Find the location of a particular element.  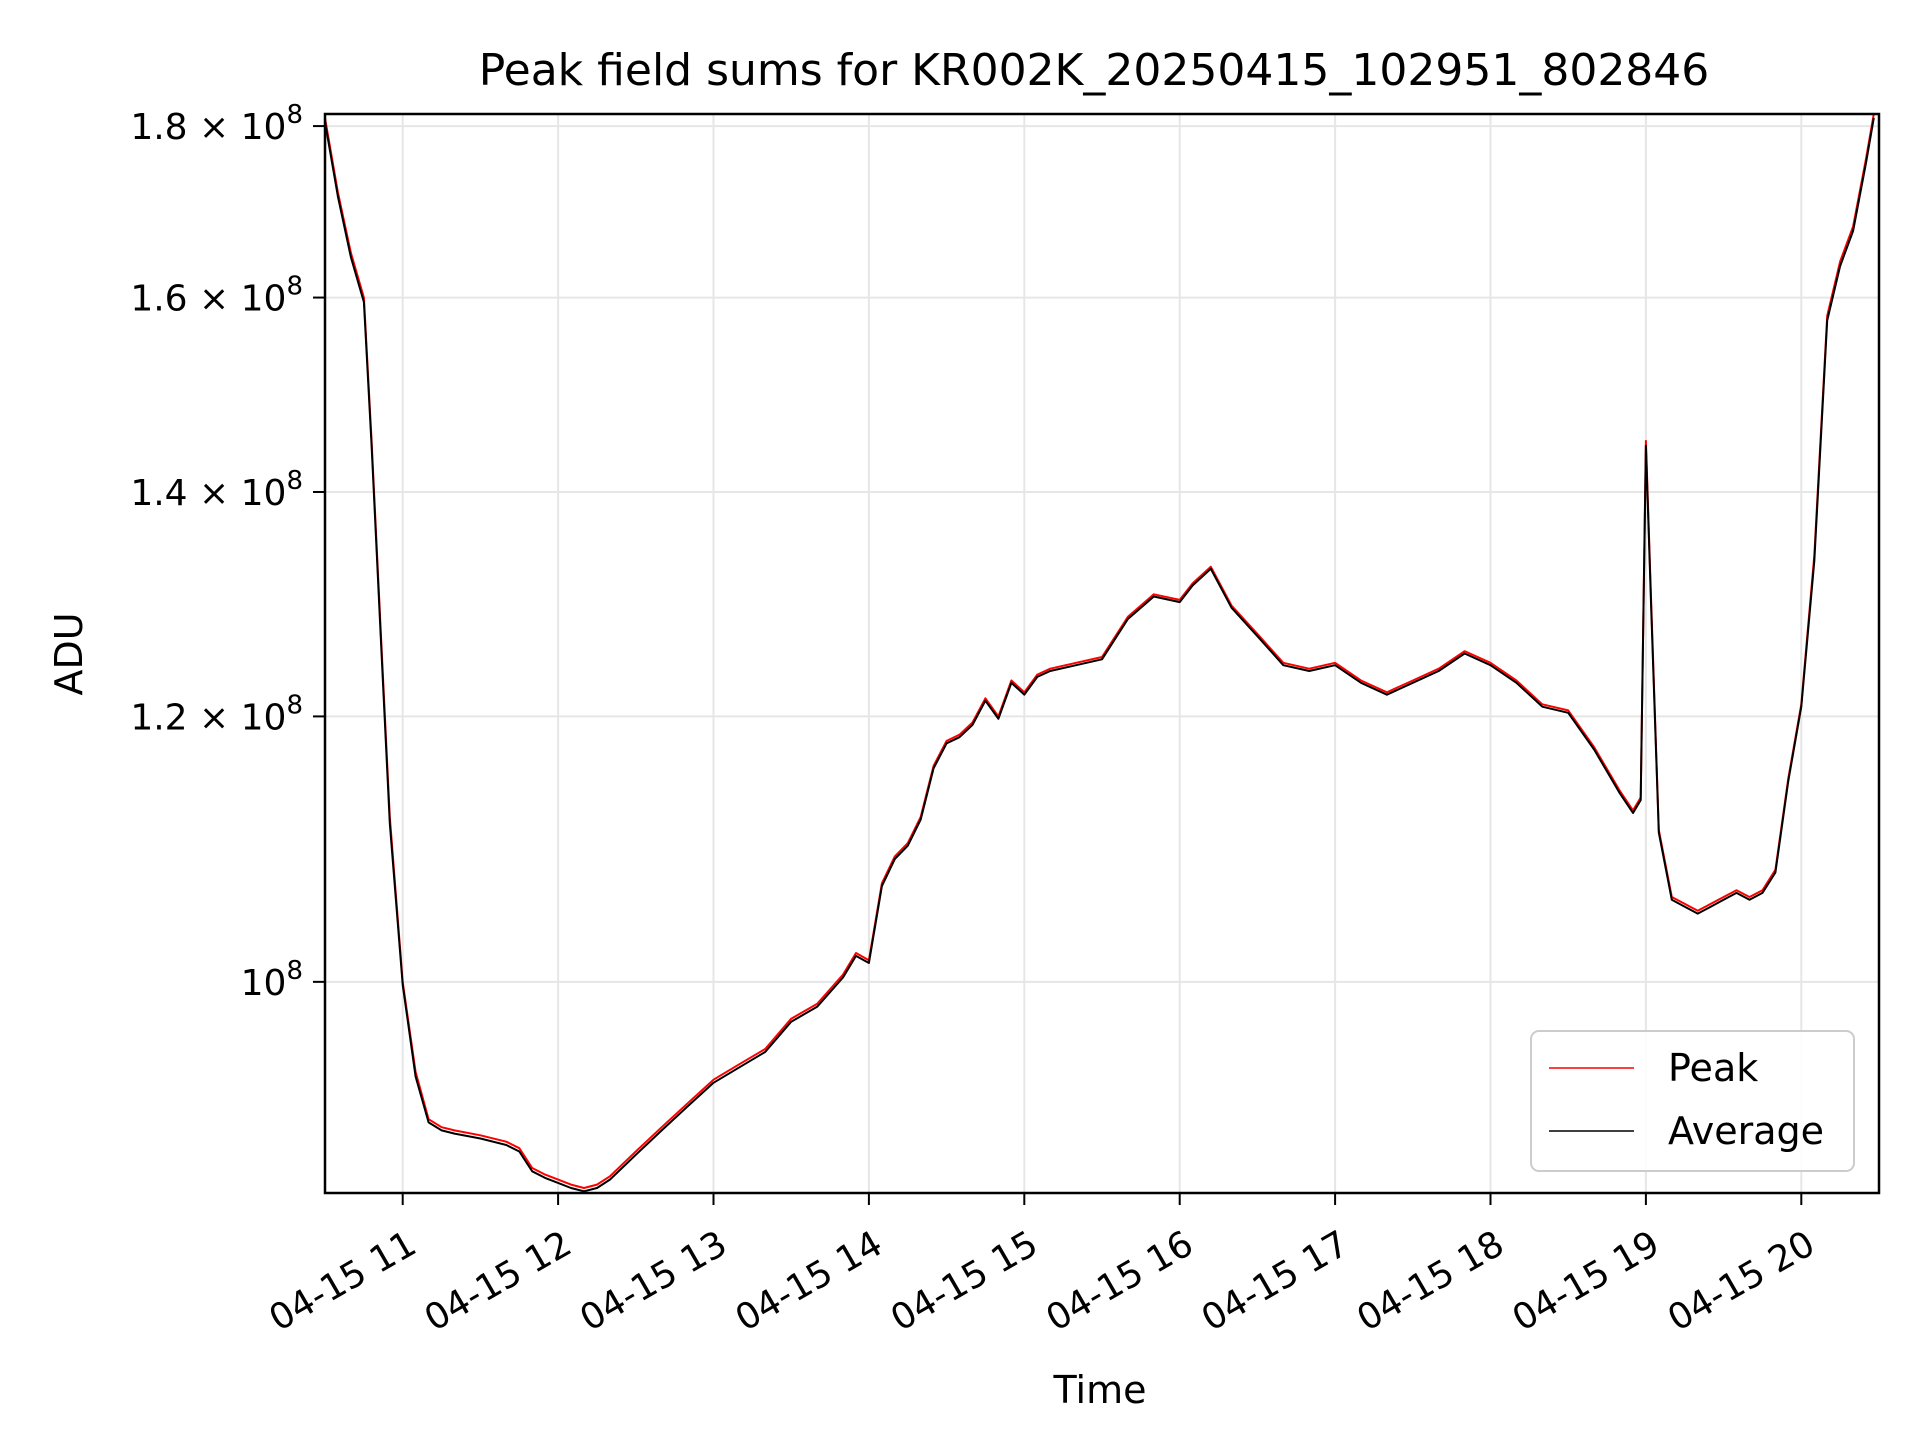

x-tick-label: 04-15 12 is located at coordinates (498, 1281).